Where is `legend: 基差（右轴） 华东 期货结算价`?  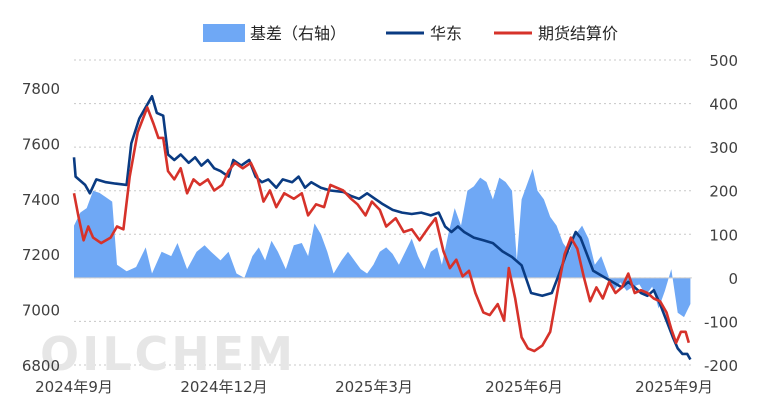
legend: 基差（右轴） 华东 期货结算价 is located at coordinates (410, 33).